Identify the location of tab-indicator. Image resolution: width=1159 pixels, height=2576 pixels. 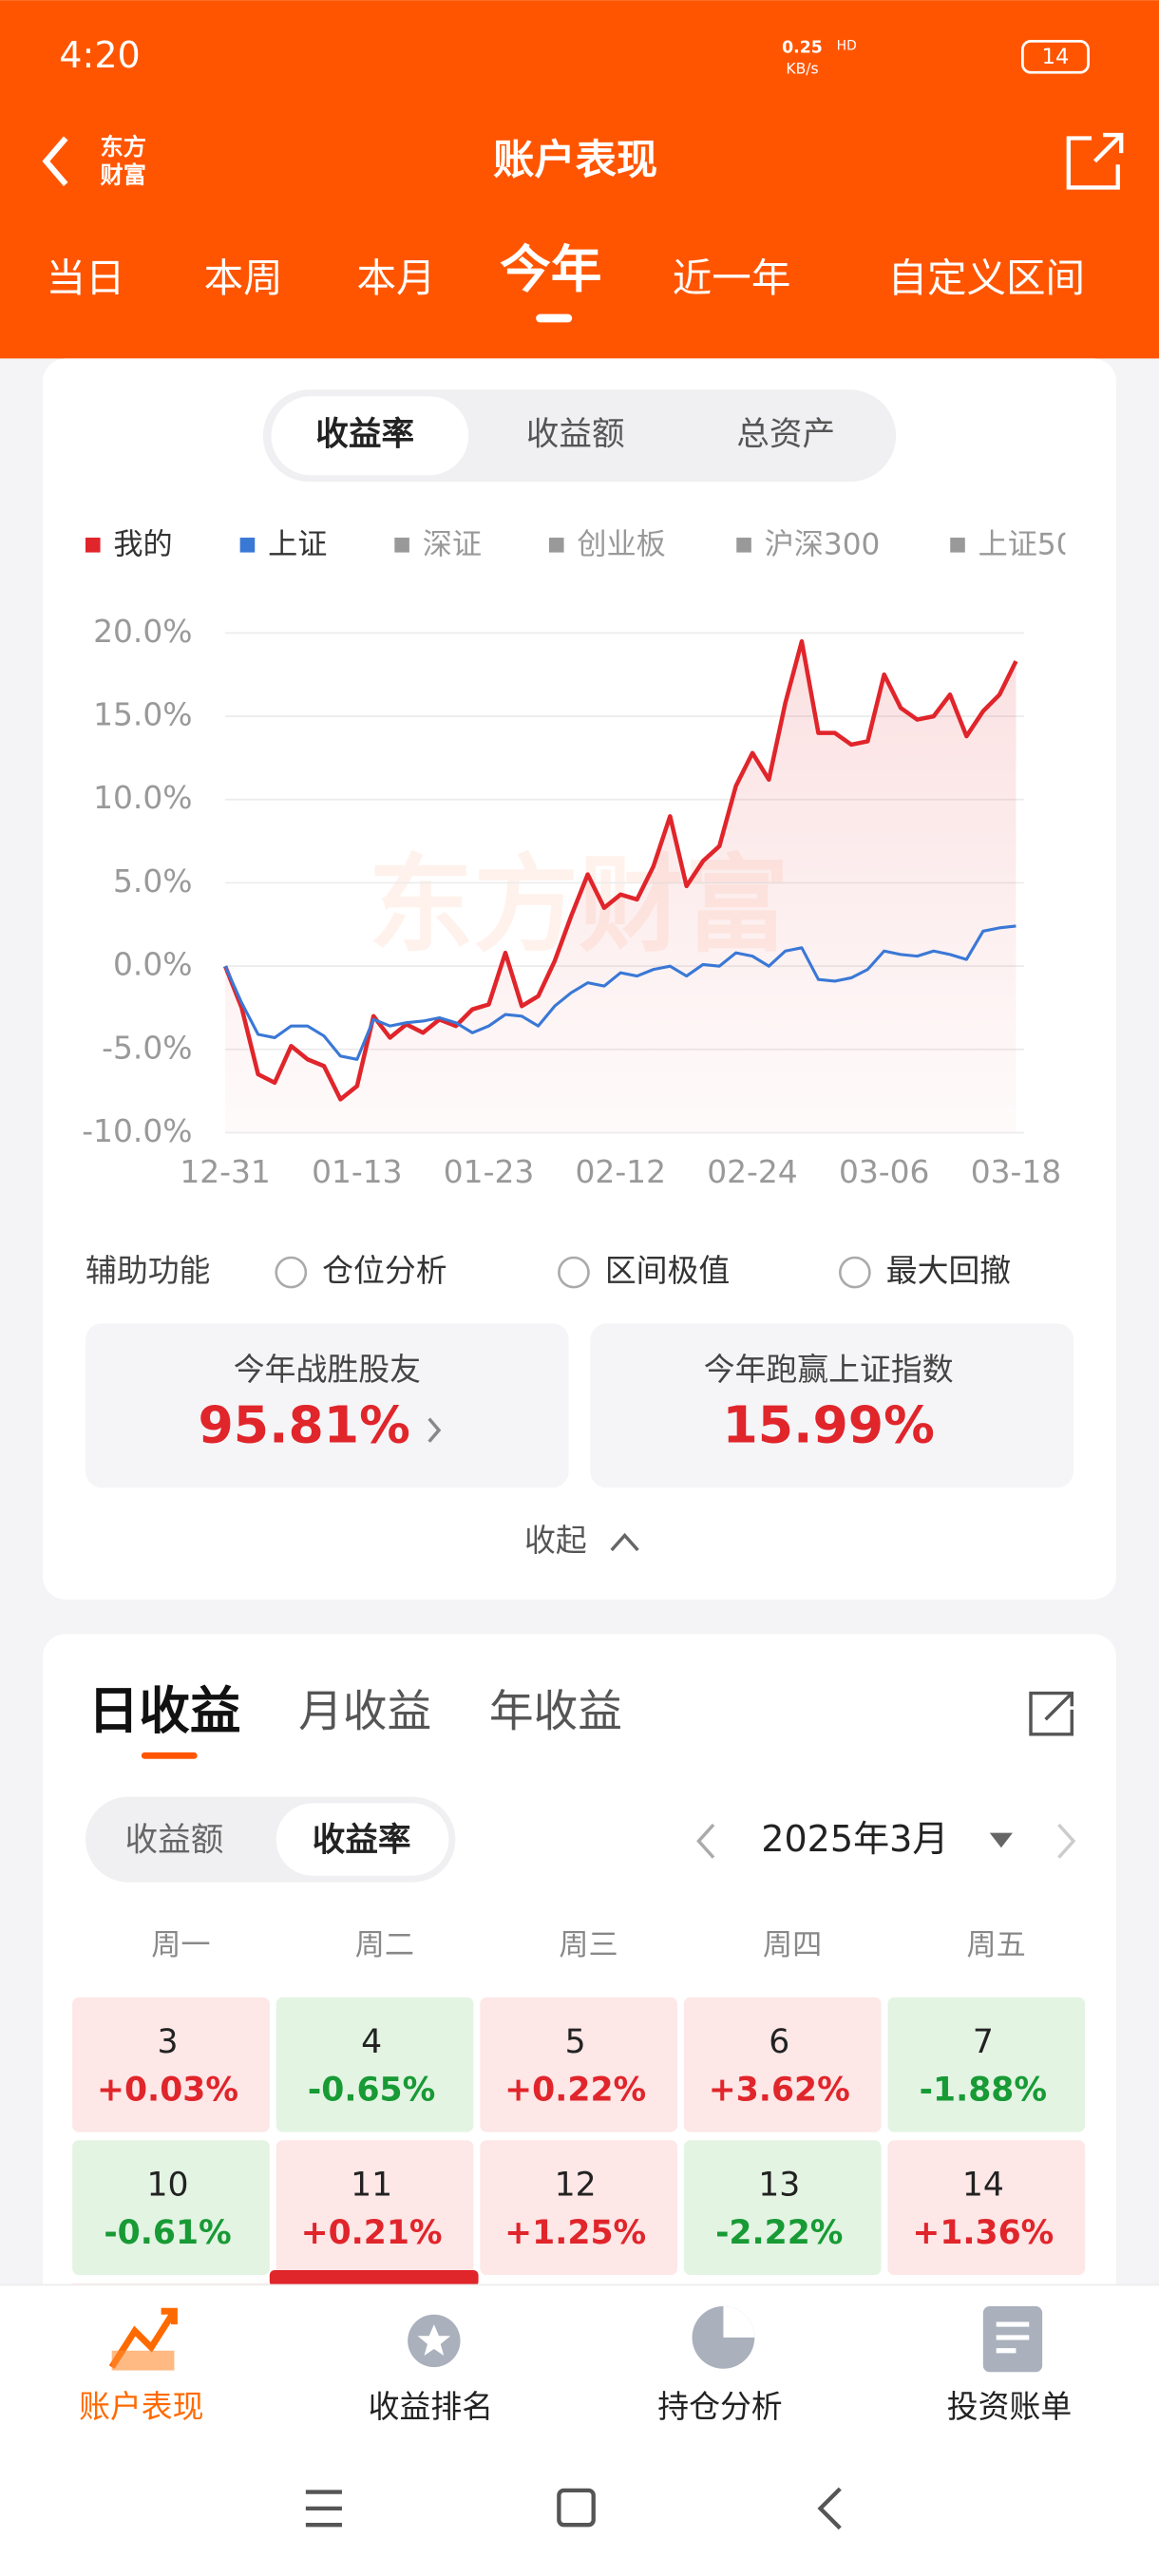
(169, 1755).